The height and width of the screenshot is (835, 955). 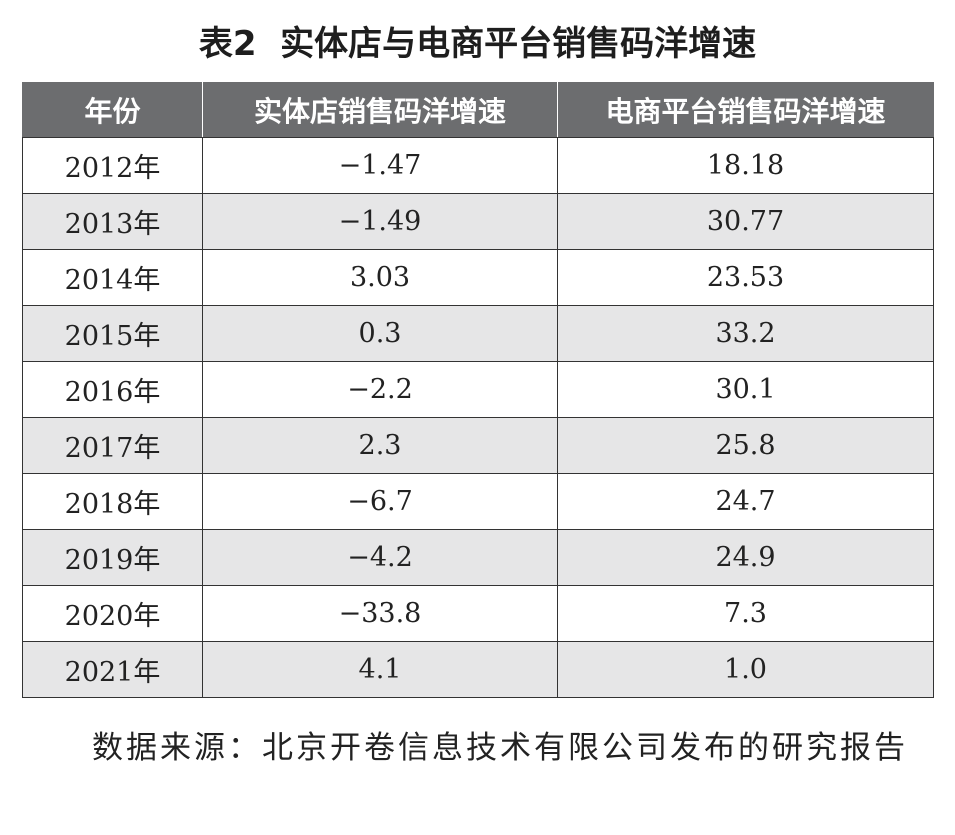 What do you see at coordinates (745, 389) in the screenshot?
I see `table-cell: 30.1` at bounding box center [745, 389].